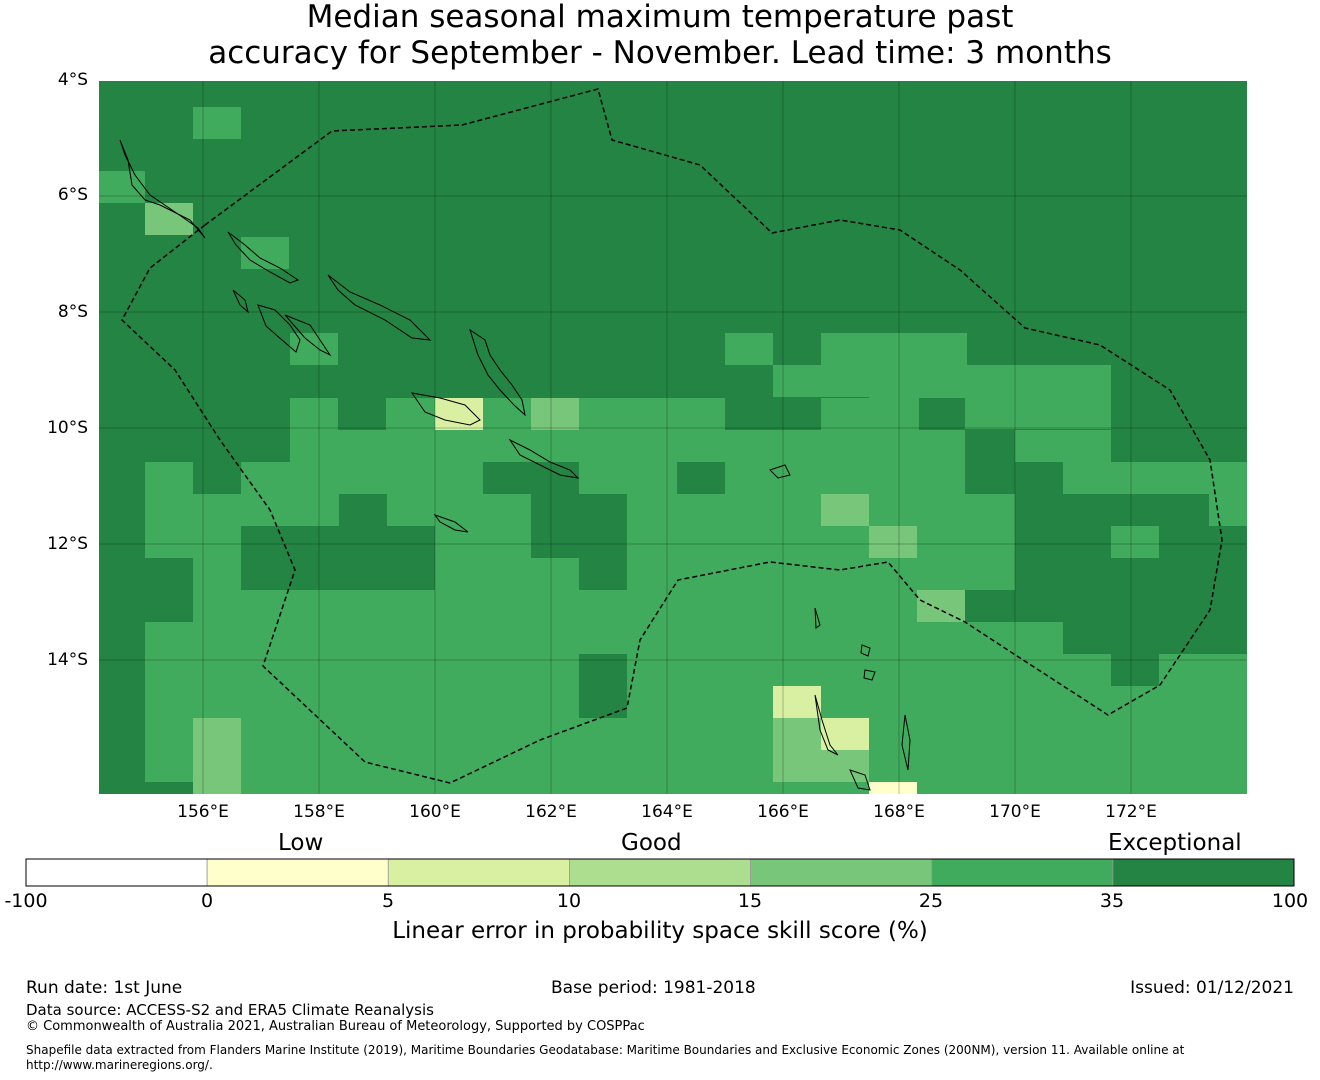 The width and height of the screenshot is (1320, 1080). Describe the element at coordinates (893, 788) in the screenshot. I see `very-low-cells` at that location.